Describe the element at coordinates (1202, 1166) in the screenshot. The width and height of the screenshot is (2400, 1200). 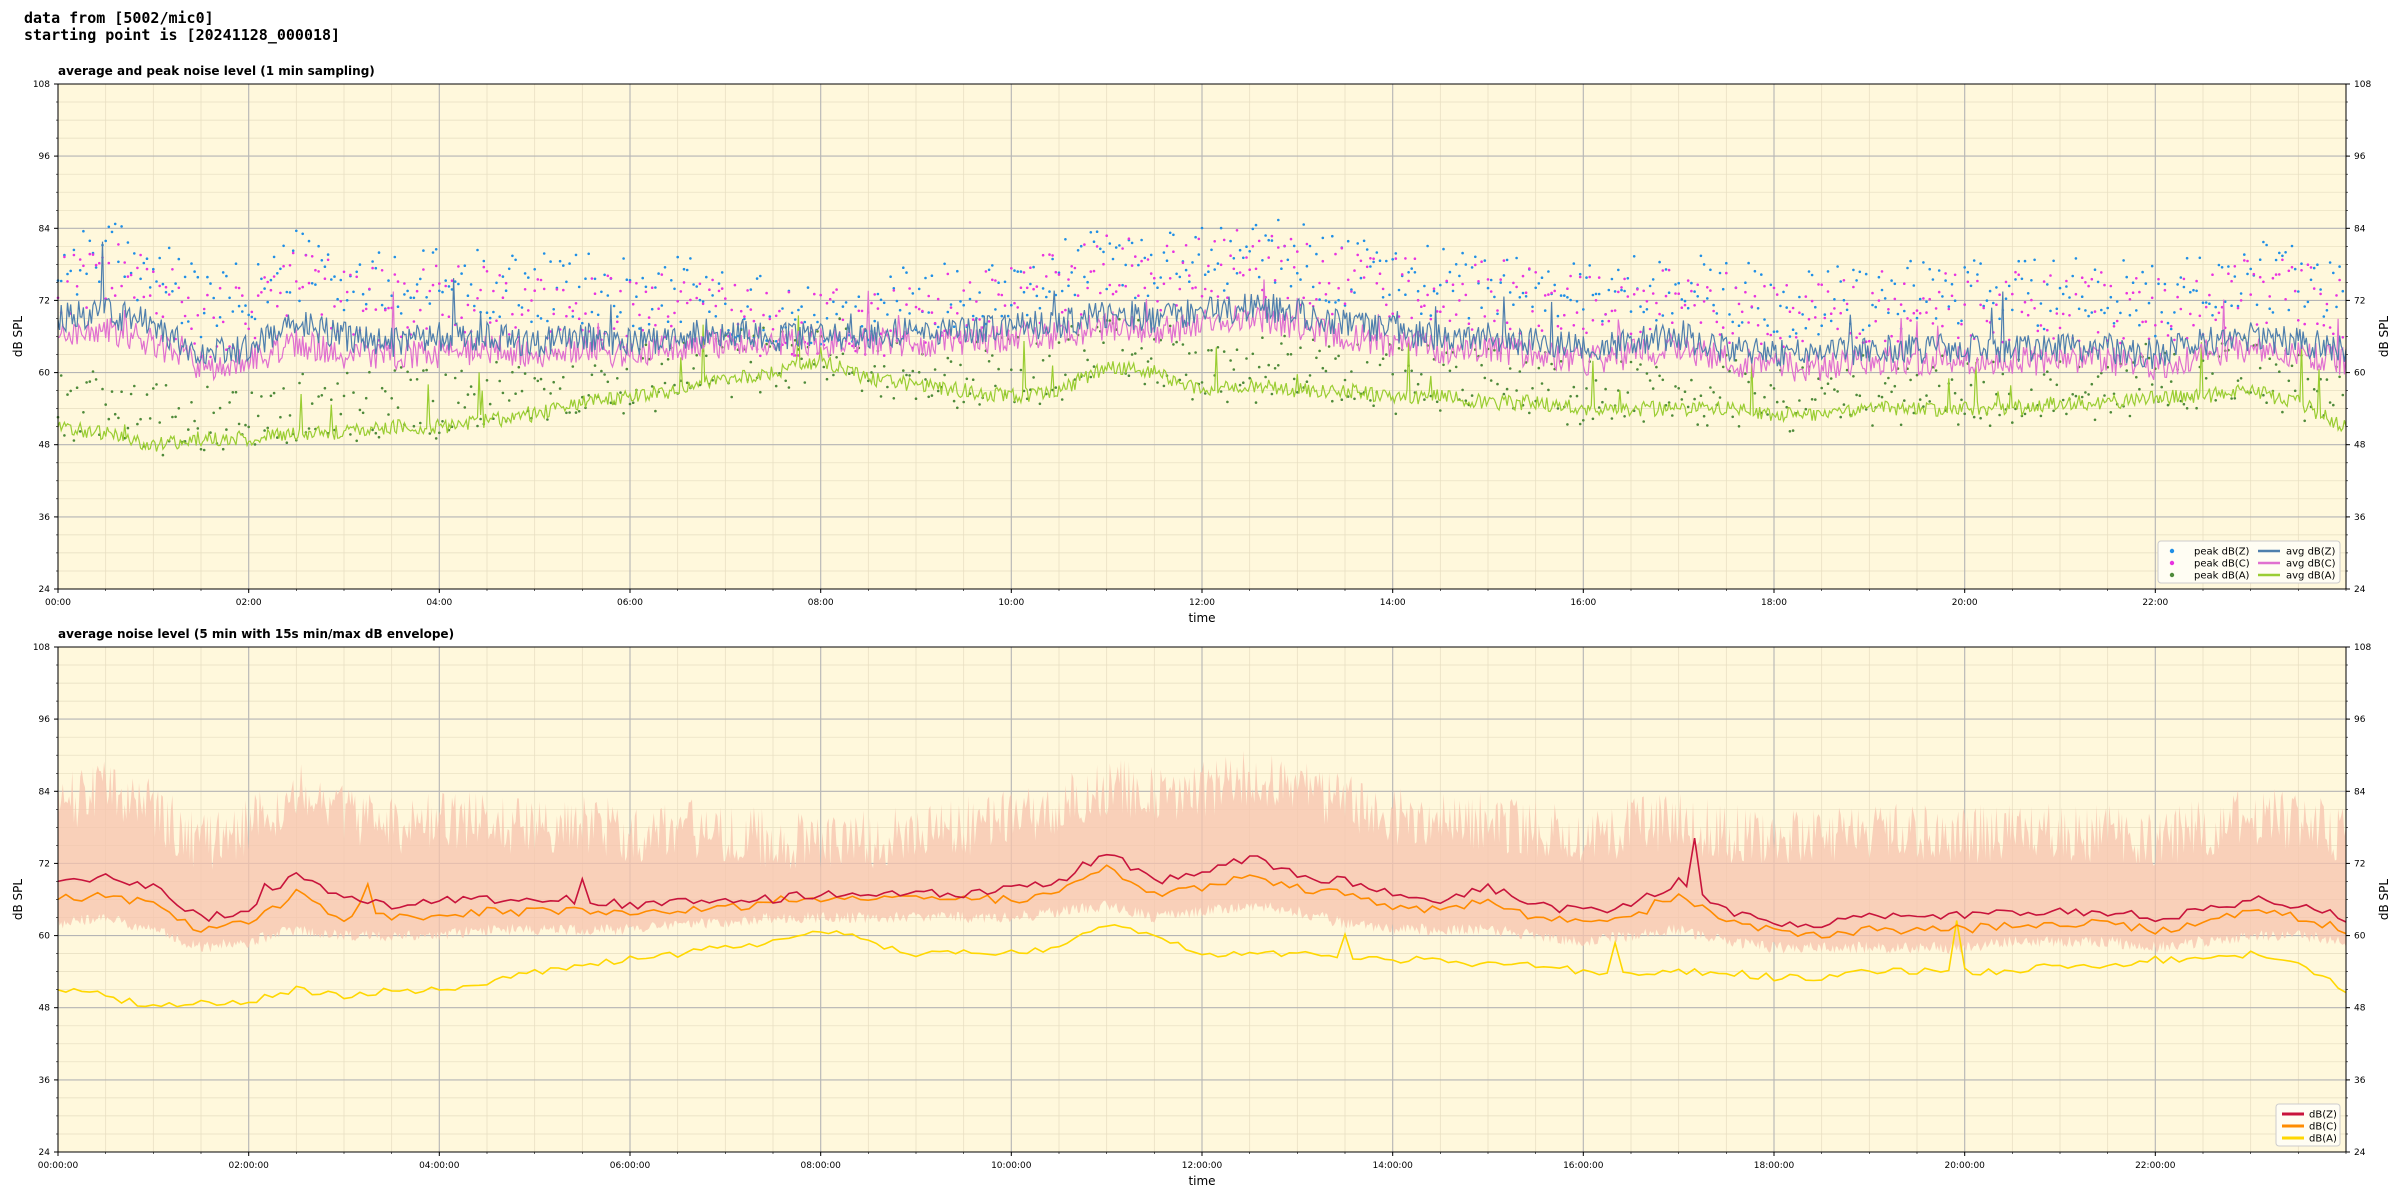
I see `x-tick-label: 12:00:00` at that location.